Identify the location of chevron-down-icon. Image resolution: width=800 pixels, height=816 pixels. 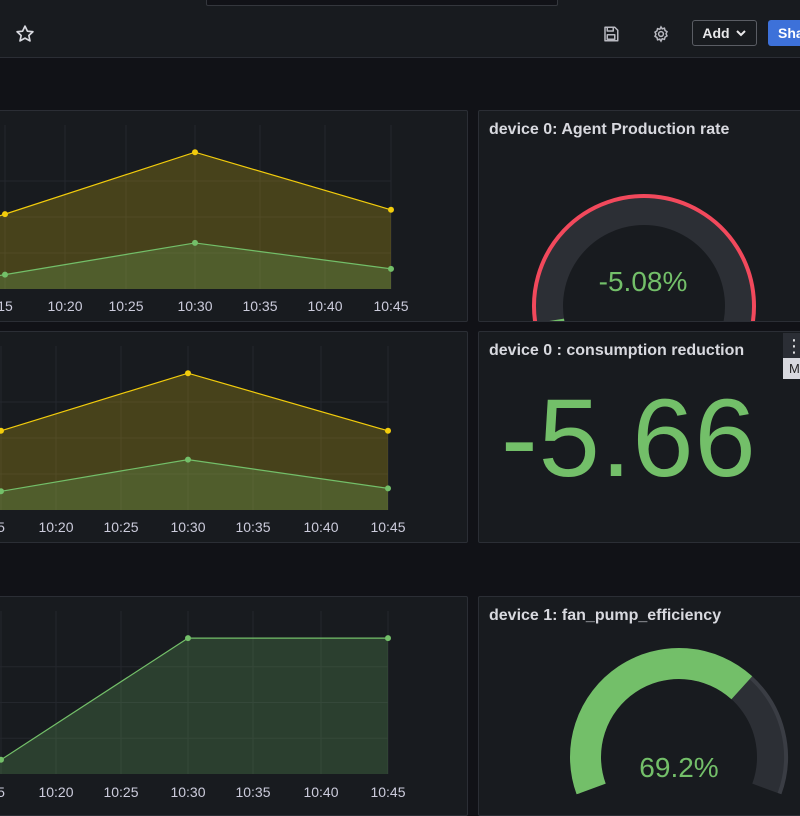
(740, 33).